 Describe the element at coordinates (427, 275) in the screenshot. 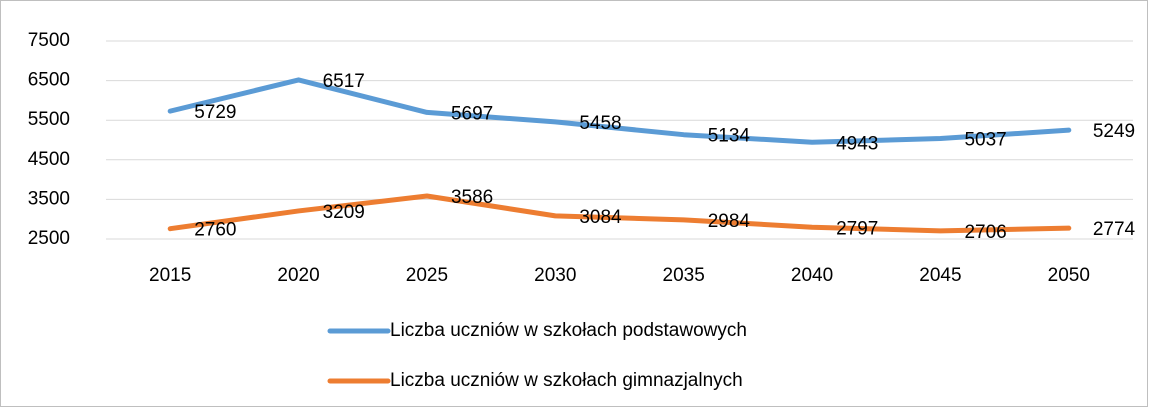

I see `x-tick-label: 2025` at that location.